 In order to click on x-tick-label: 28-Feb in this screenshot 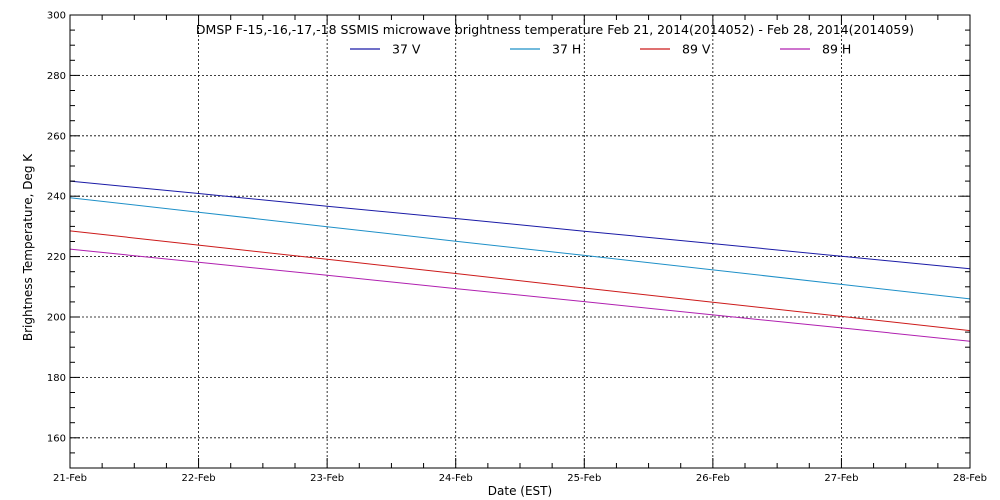, I will do `click(970, 478)`.